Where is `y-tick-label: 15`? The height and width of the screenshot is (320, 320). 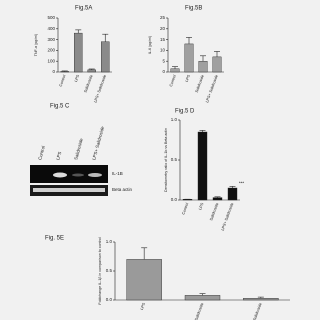
y-tick-label: 15 is located at coordinates (163, 39).